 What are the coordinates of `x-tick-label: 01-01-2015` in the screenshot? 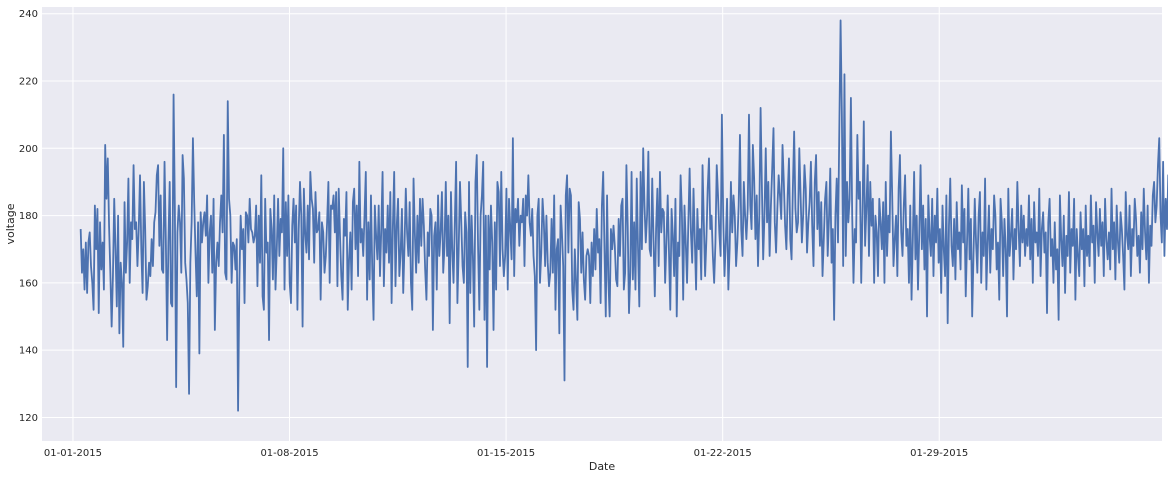 It's located at (73, 453).